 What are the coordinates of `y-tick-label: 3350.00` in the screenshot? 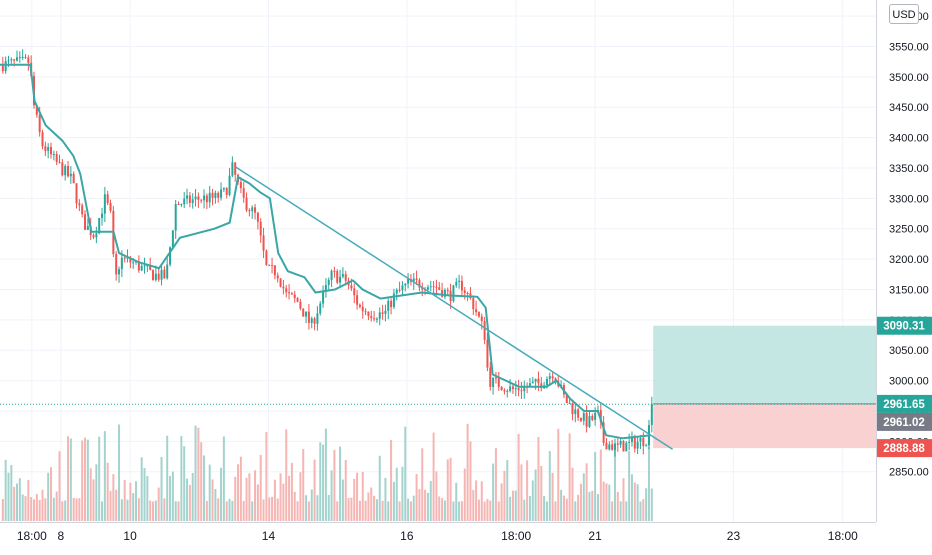 It's located at (909, 169).